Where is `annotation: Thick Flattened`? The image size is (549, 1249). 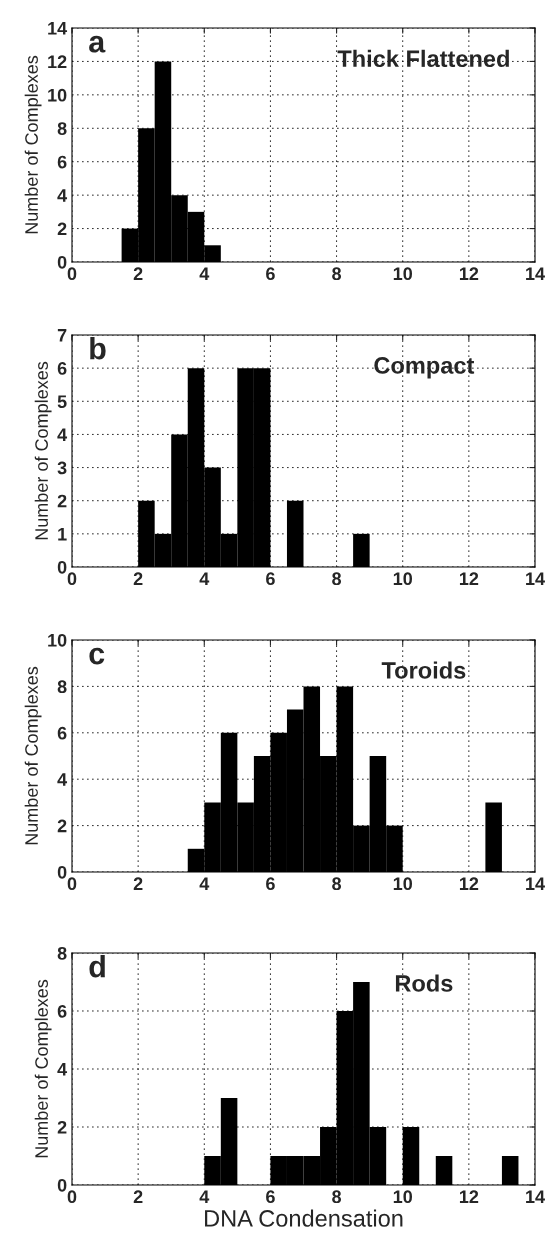 annotation: Thick Flattened is located at coordinates (423, 58).